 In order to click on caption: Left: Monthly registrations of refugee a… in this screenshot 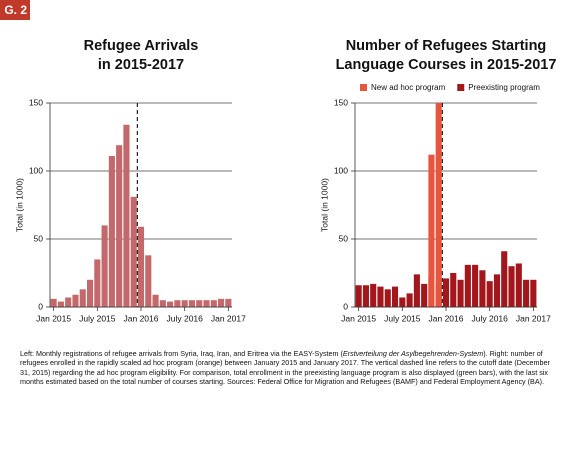, I will do `click(285, 368)`.